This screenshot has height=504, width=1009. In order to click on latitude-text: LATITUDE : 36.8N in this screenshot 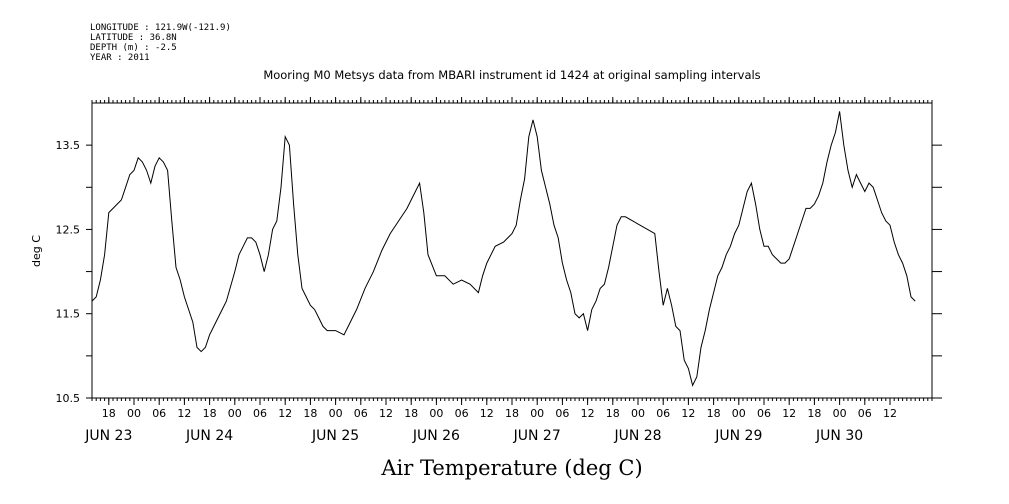, I will do `click(133, 38)`.